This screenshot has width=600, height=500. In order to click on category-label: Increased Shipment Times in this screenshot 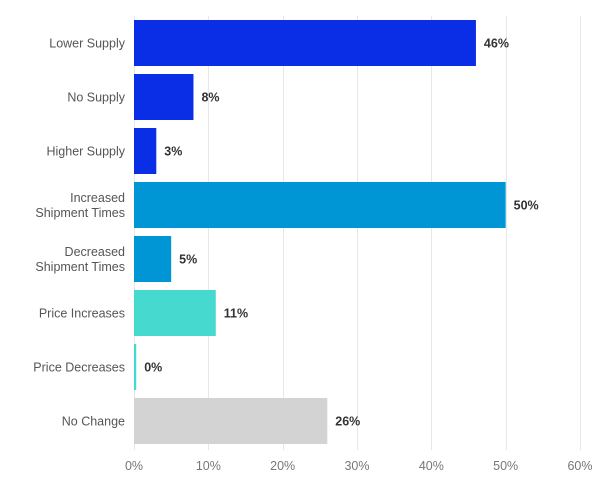, I will do `click(80, 205)`.